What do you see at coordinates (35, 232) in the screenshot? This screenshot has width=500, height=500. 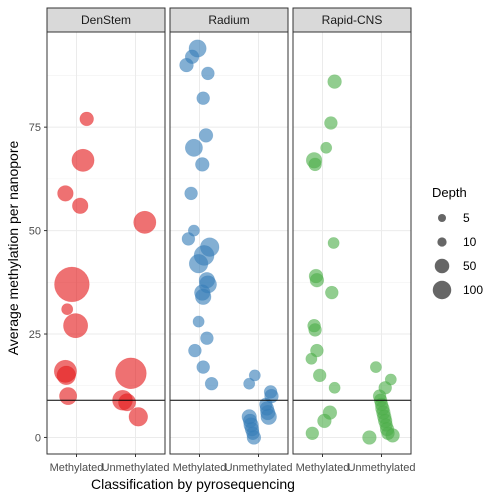 I see `y-tick-label: 50` at bounding box center [35, 232].